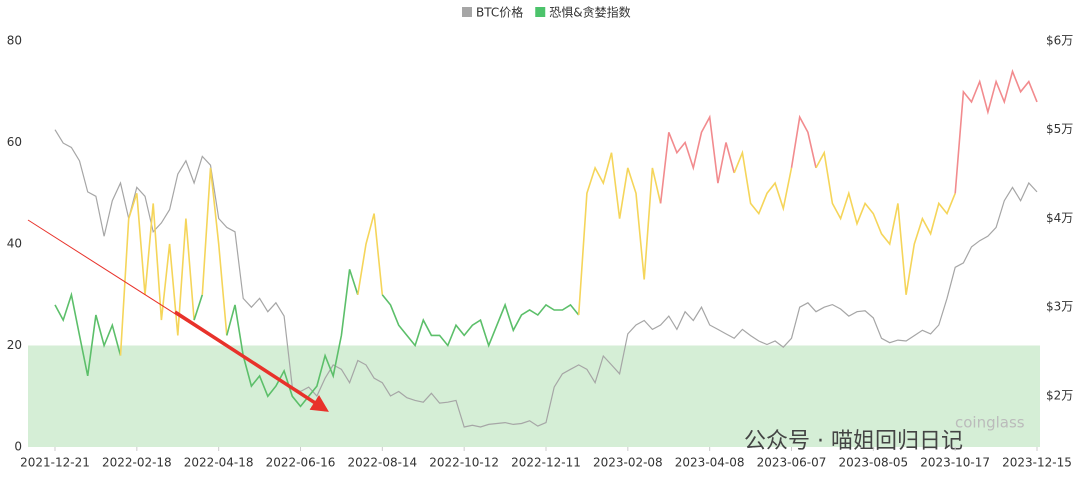  Describe the element at coordinates (219, 463) in the screenshot. I see `x-tick-label: 2022-04-18` at that location.